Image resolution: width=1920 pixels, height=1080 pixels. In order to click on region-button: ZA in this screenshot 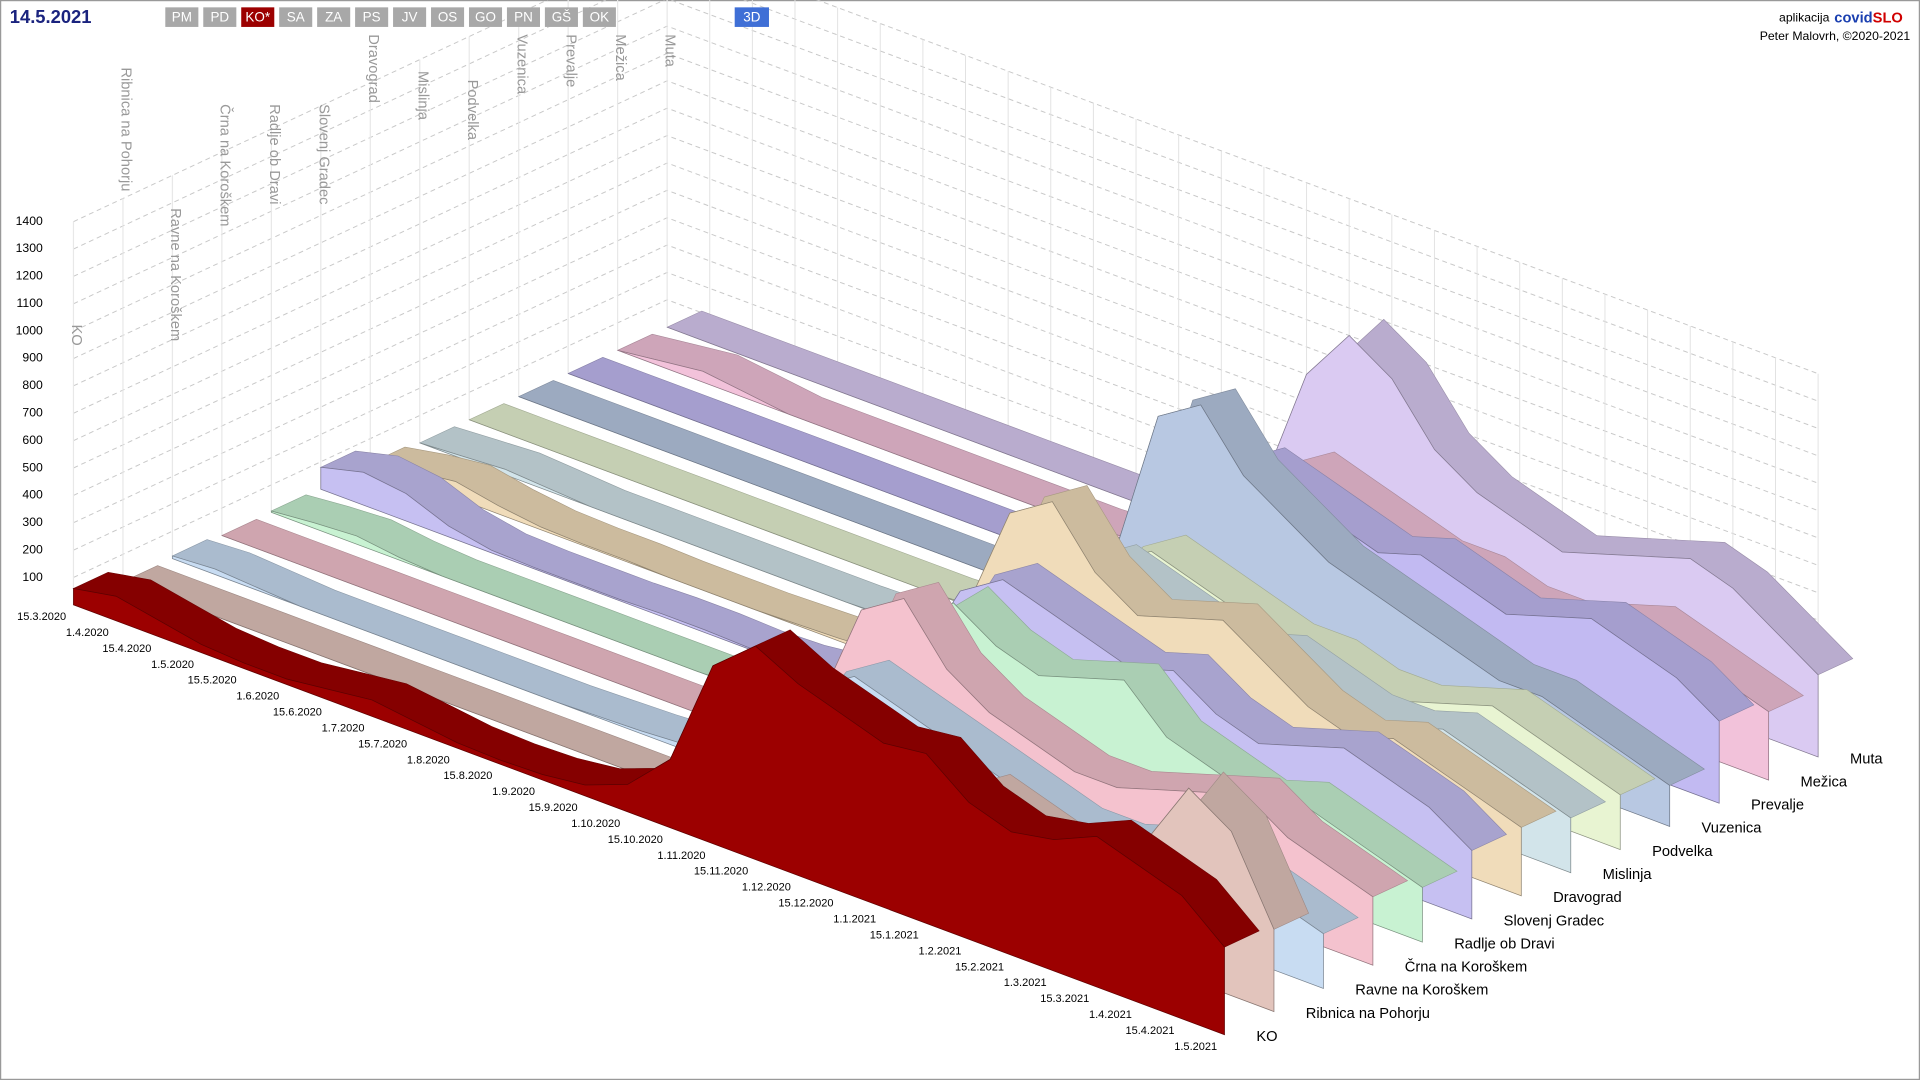, I will do `click(334, 17)`.